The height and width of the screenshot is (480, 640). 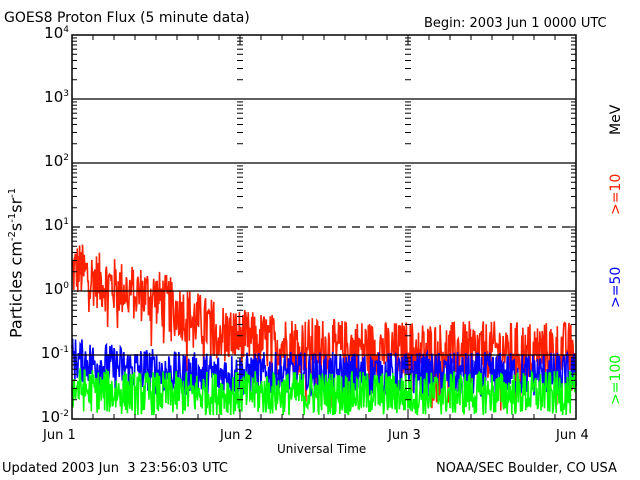 What do you see at coordinates (616, 119) in the screenshot?
I see `units-label: MeV` at bounding box center [616, 119].